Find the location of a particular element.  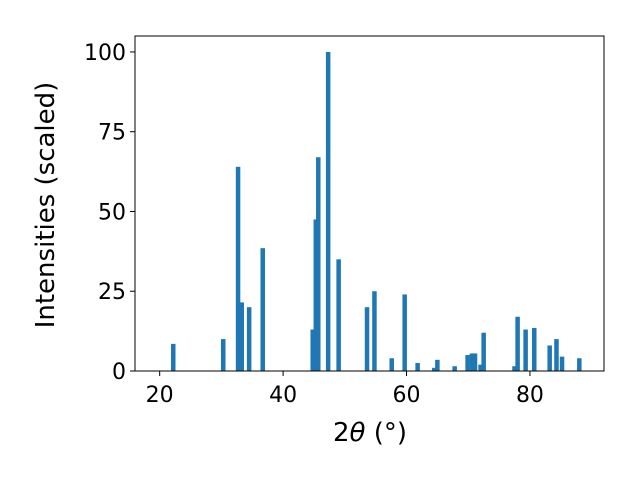

x-tick-label: 20 is located at coordinates (160, 395).